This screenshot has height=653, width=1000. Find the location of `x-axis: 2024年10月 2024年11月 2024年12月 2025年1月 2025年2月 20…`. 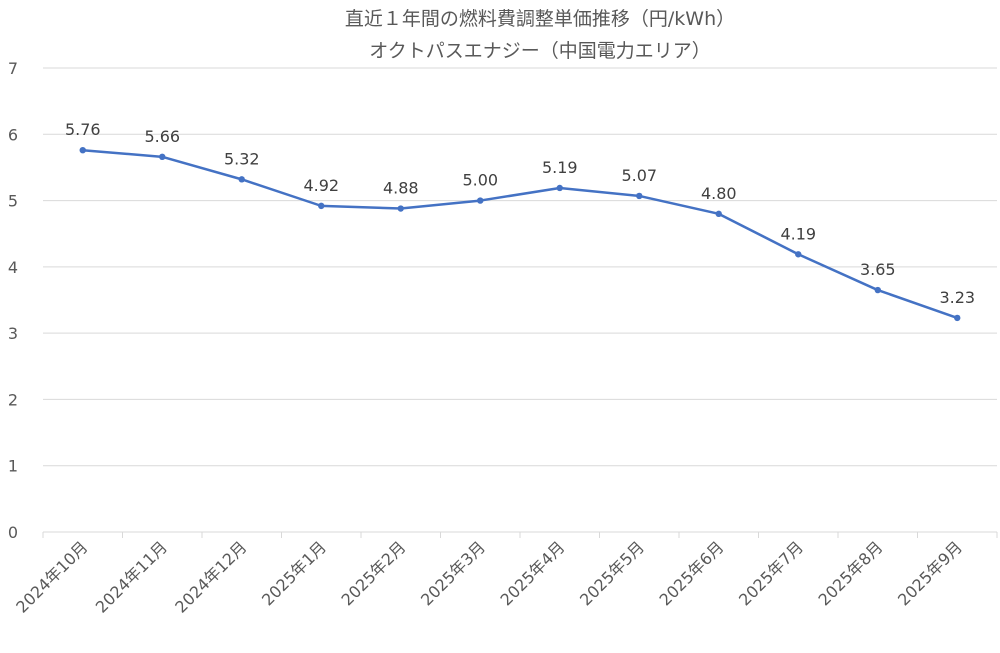

x-axis: 2024年10月 2024年11月 2024年12月 2025年1月 2025年2月 20… is located at coordinates (505, 574).